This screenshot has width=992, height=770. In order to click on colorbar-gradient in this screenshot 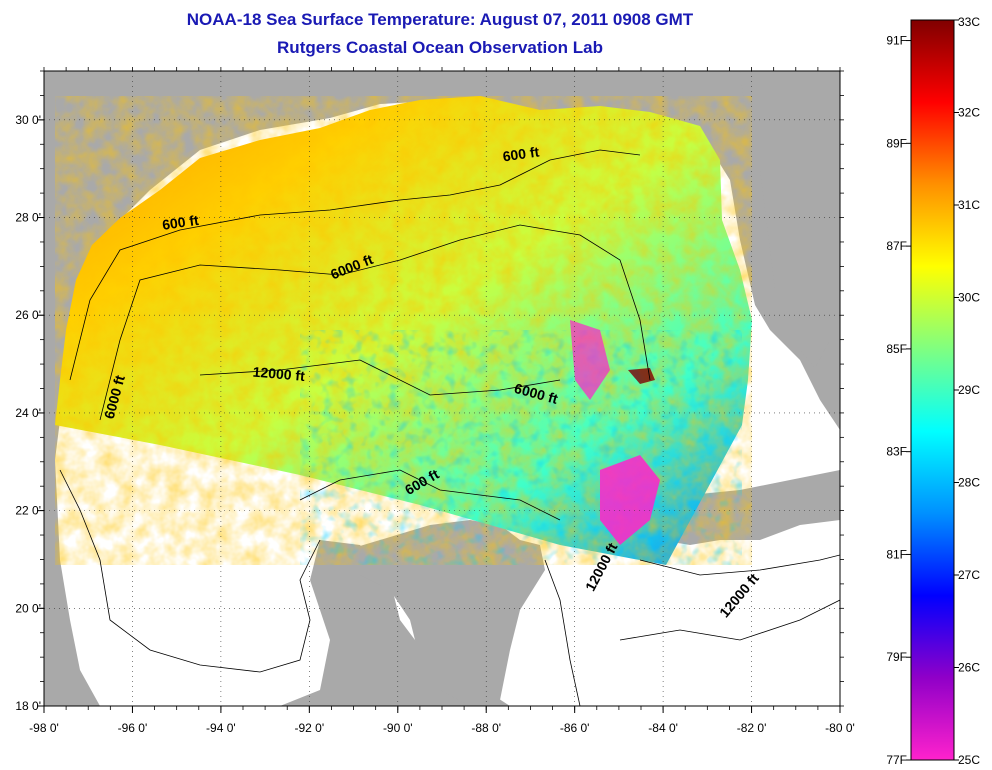, I will do `click(932, 390)`.